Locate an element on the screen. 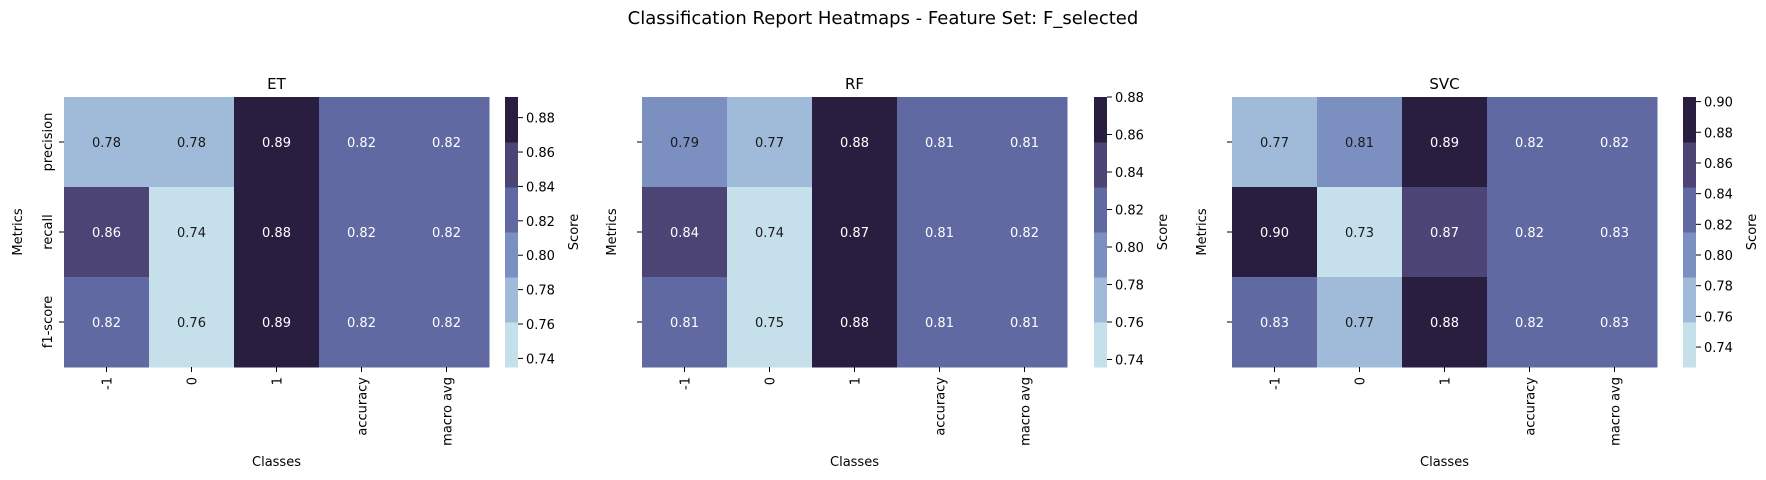  colorbar-tick-label: 0.84 is located at coordinates (540, 187).